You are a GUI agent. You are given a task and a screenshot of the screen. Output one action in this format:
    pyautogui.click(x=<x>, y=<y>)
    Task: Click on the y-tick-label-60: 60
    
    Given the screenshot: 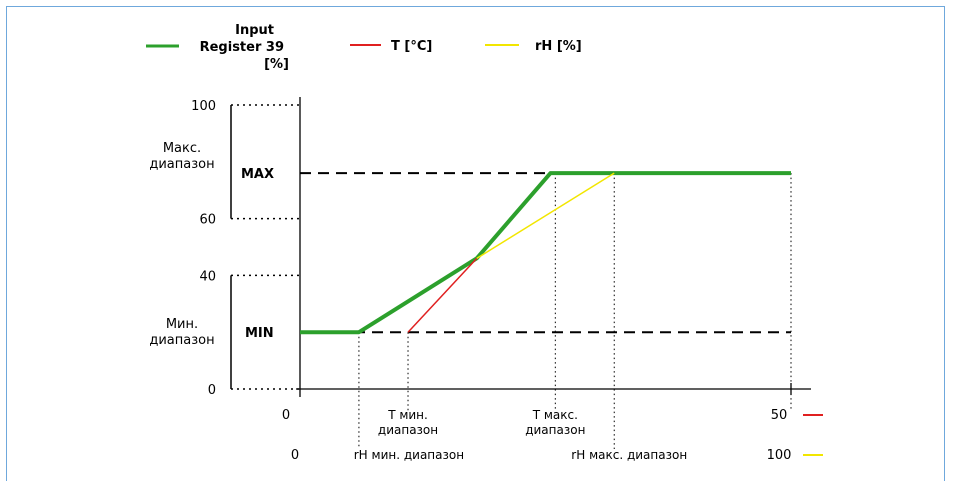 What is the action you would take?
    pyautogui.click(x=207, y=220)
    